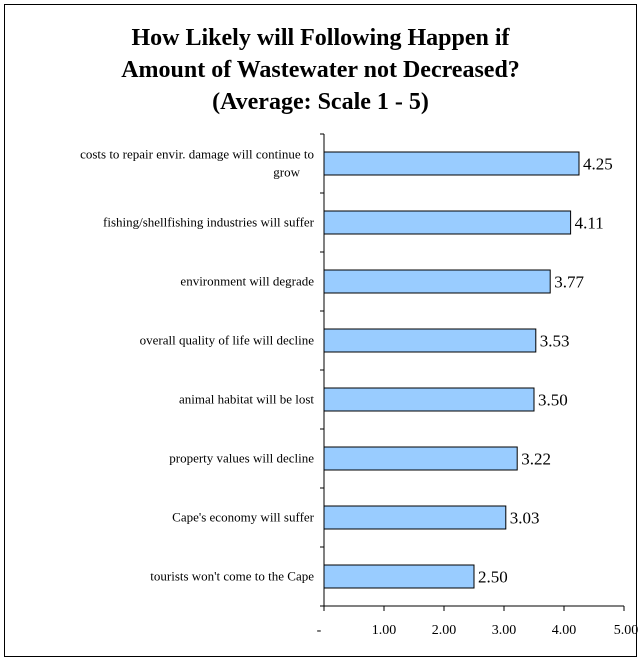 The width and height of the screenshot is (644, 660). What do you see at coordinates (493, 577) in the screenshot?
I see `data-label-7: 2.50` at bounding box center [493, 577].